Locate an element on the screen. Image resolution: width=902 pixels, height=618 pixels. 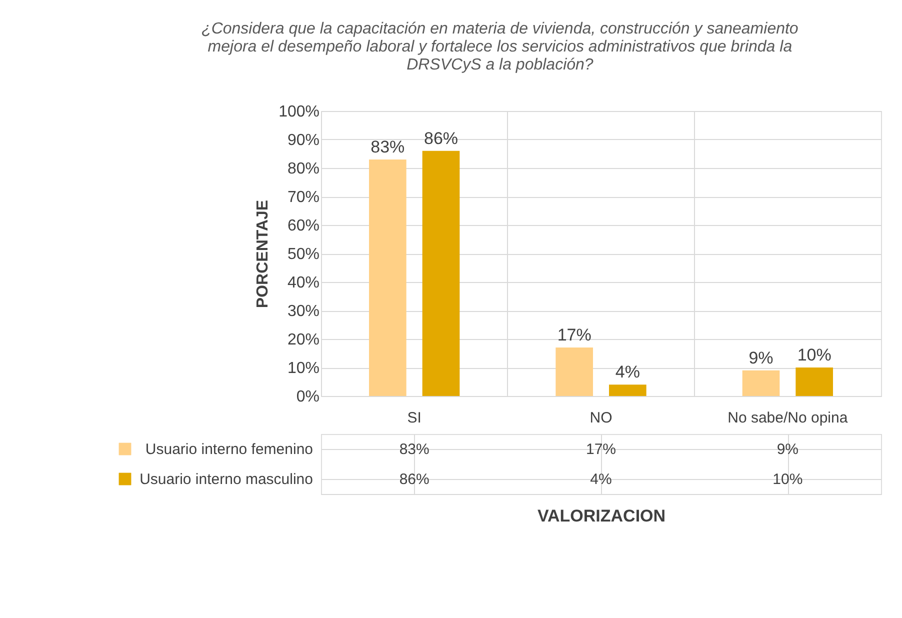
y-tick-label: 80% is located at coordinates (303, 169).